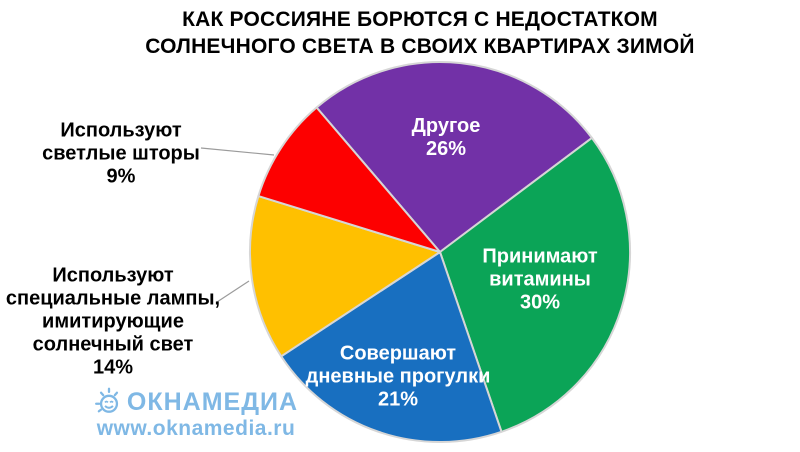  Describe the element at coordinates (212, 401) in the screenshot. I see `logo-text: ОКНАМЕДИА` at that location.